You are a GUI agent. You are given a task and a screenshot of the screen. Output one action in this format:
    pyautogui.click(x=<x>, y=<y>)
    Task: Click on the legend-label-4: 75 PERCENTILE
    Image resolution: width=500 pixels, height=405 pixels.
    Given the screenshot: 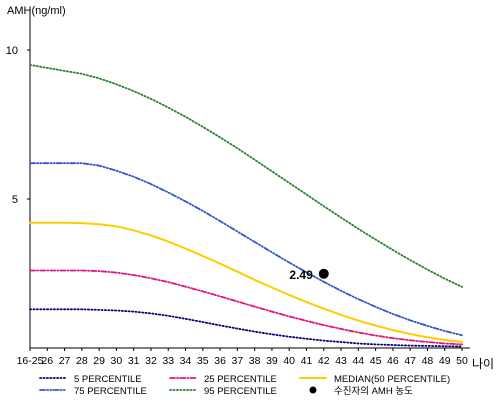 What is the action you would take?
    pyautogui.click(x=110, y=391)
    